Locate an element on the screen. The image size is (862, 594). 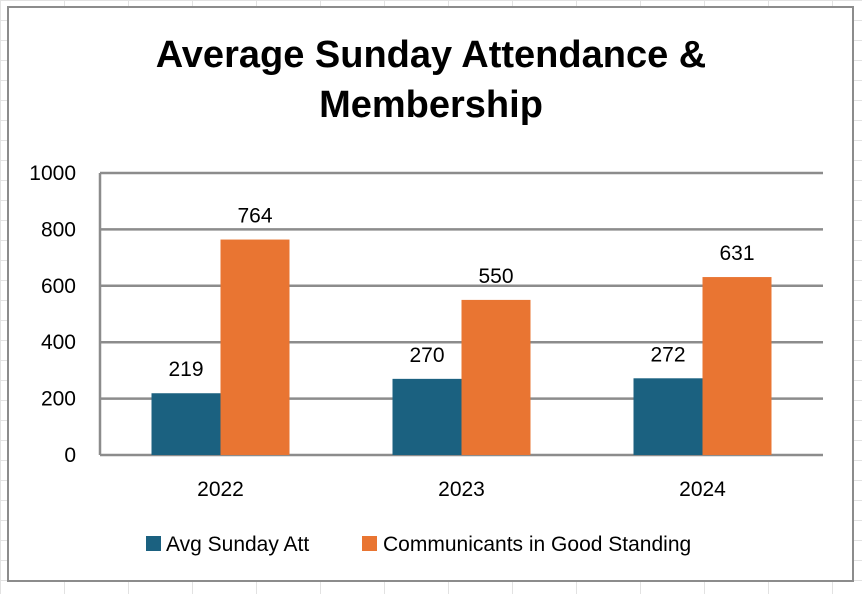
data-label: 270 is located at coordinates (426, 355).